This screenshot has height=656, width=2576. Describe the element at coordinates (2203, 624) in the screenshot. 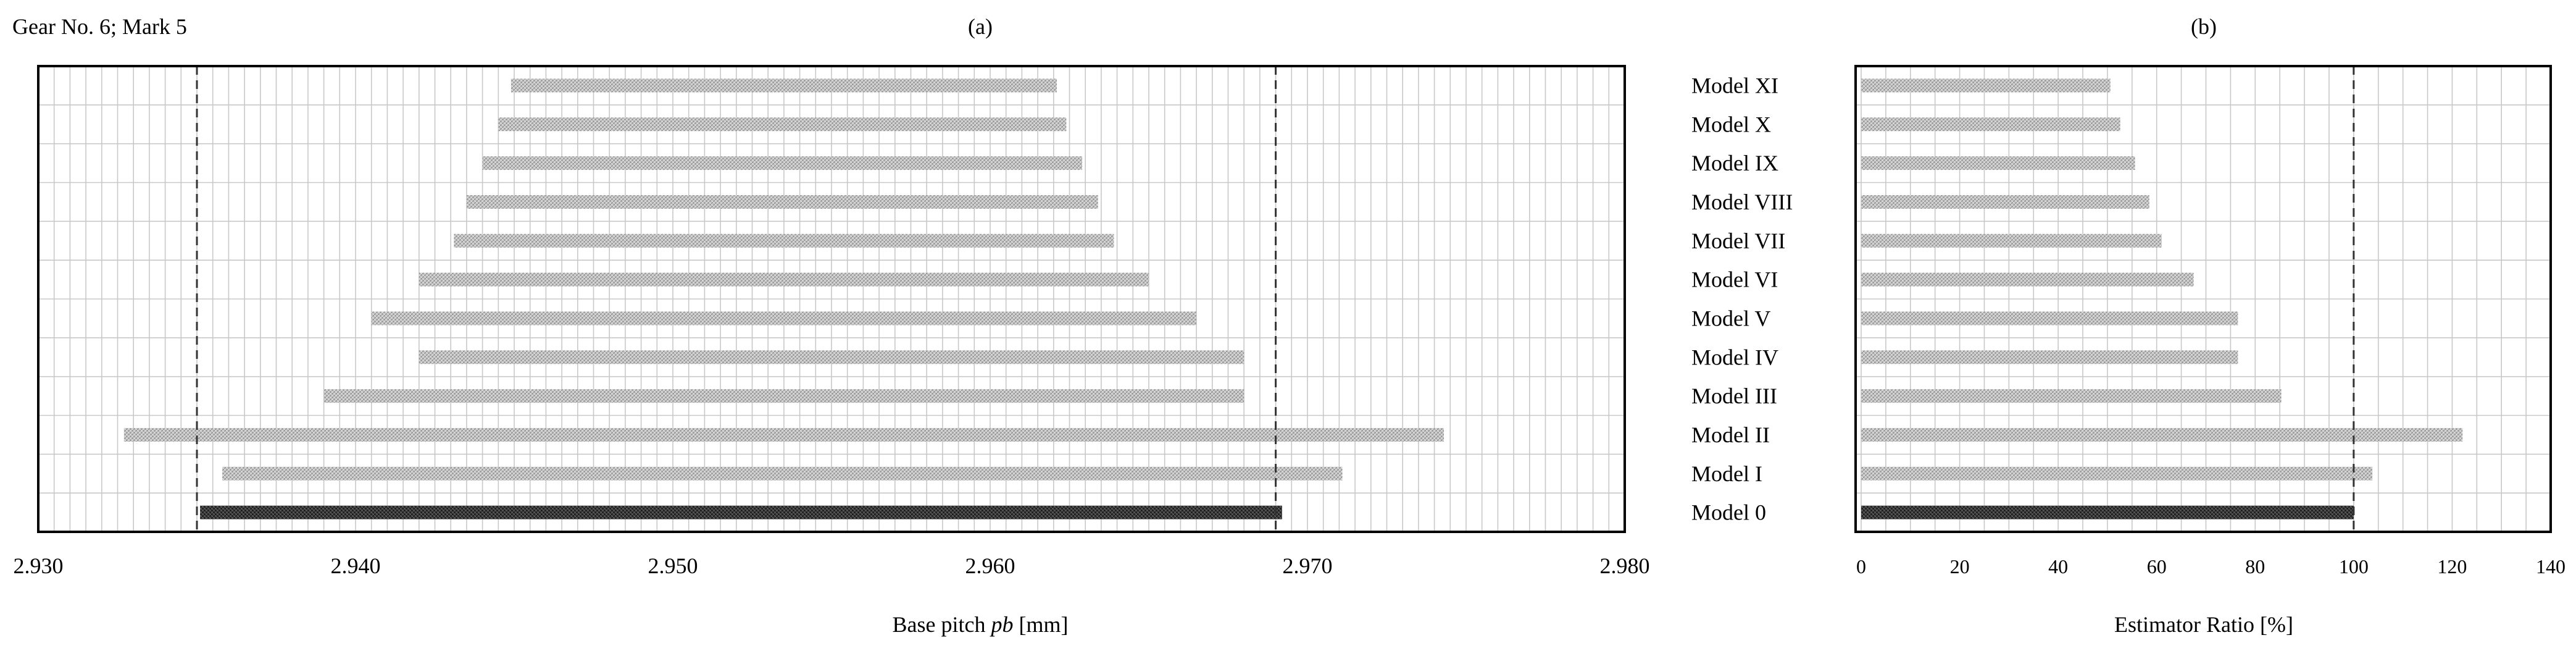

I see `chart-b-xlabel: Estimator Ratio [%]` at that location.